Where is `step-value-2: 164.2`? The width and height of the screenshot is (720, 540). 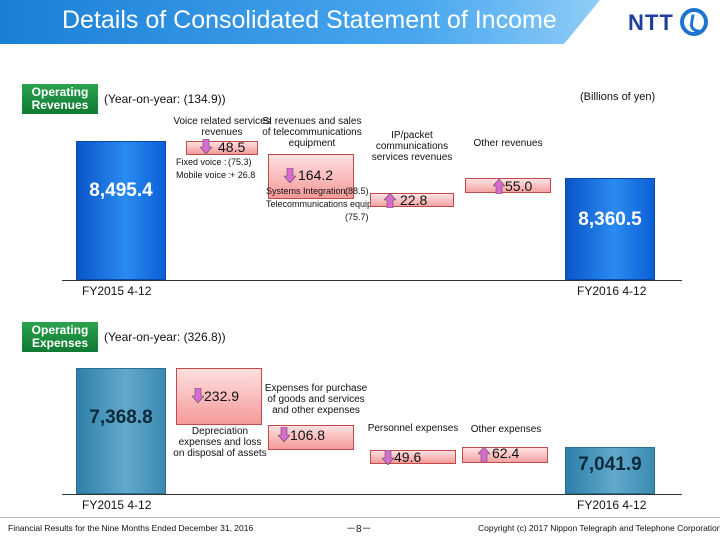
step-value-2: 164.2 is located at coordinates (316, 174).